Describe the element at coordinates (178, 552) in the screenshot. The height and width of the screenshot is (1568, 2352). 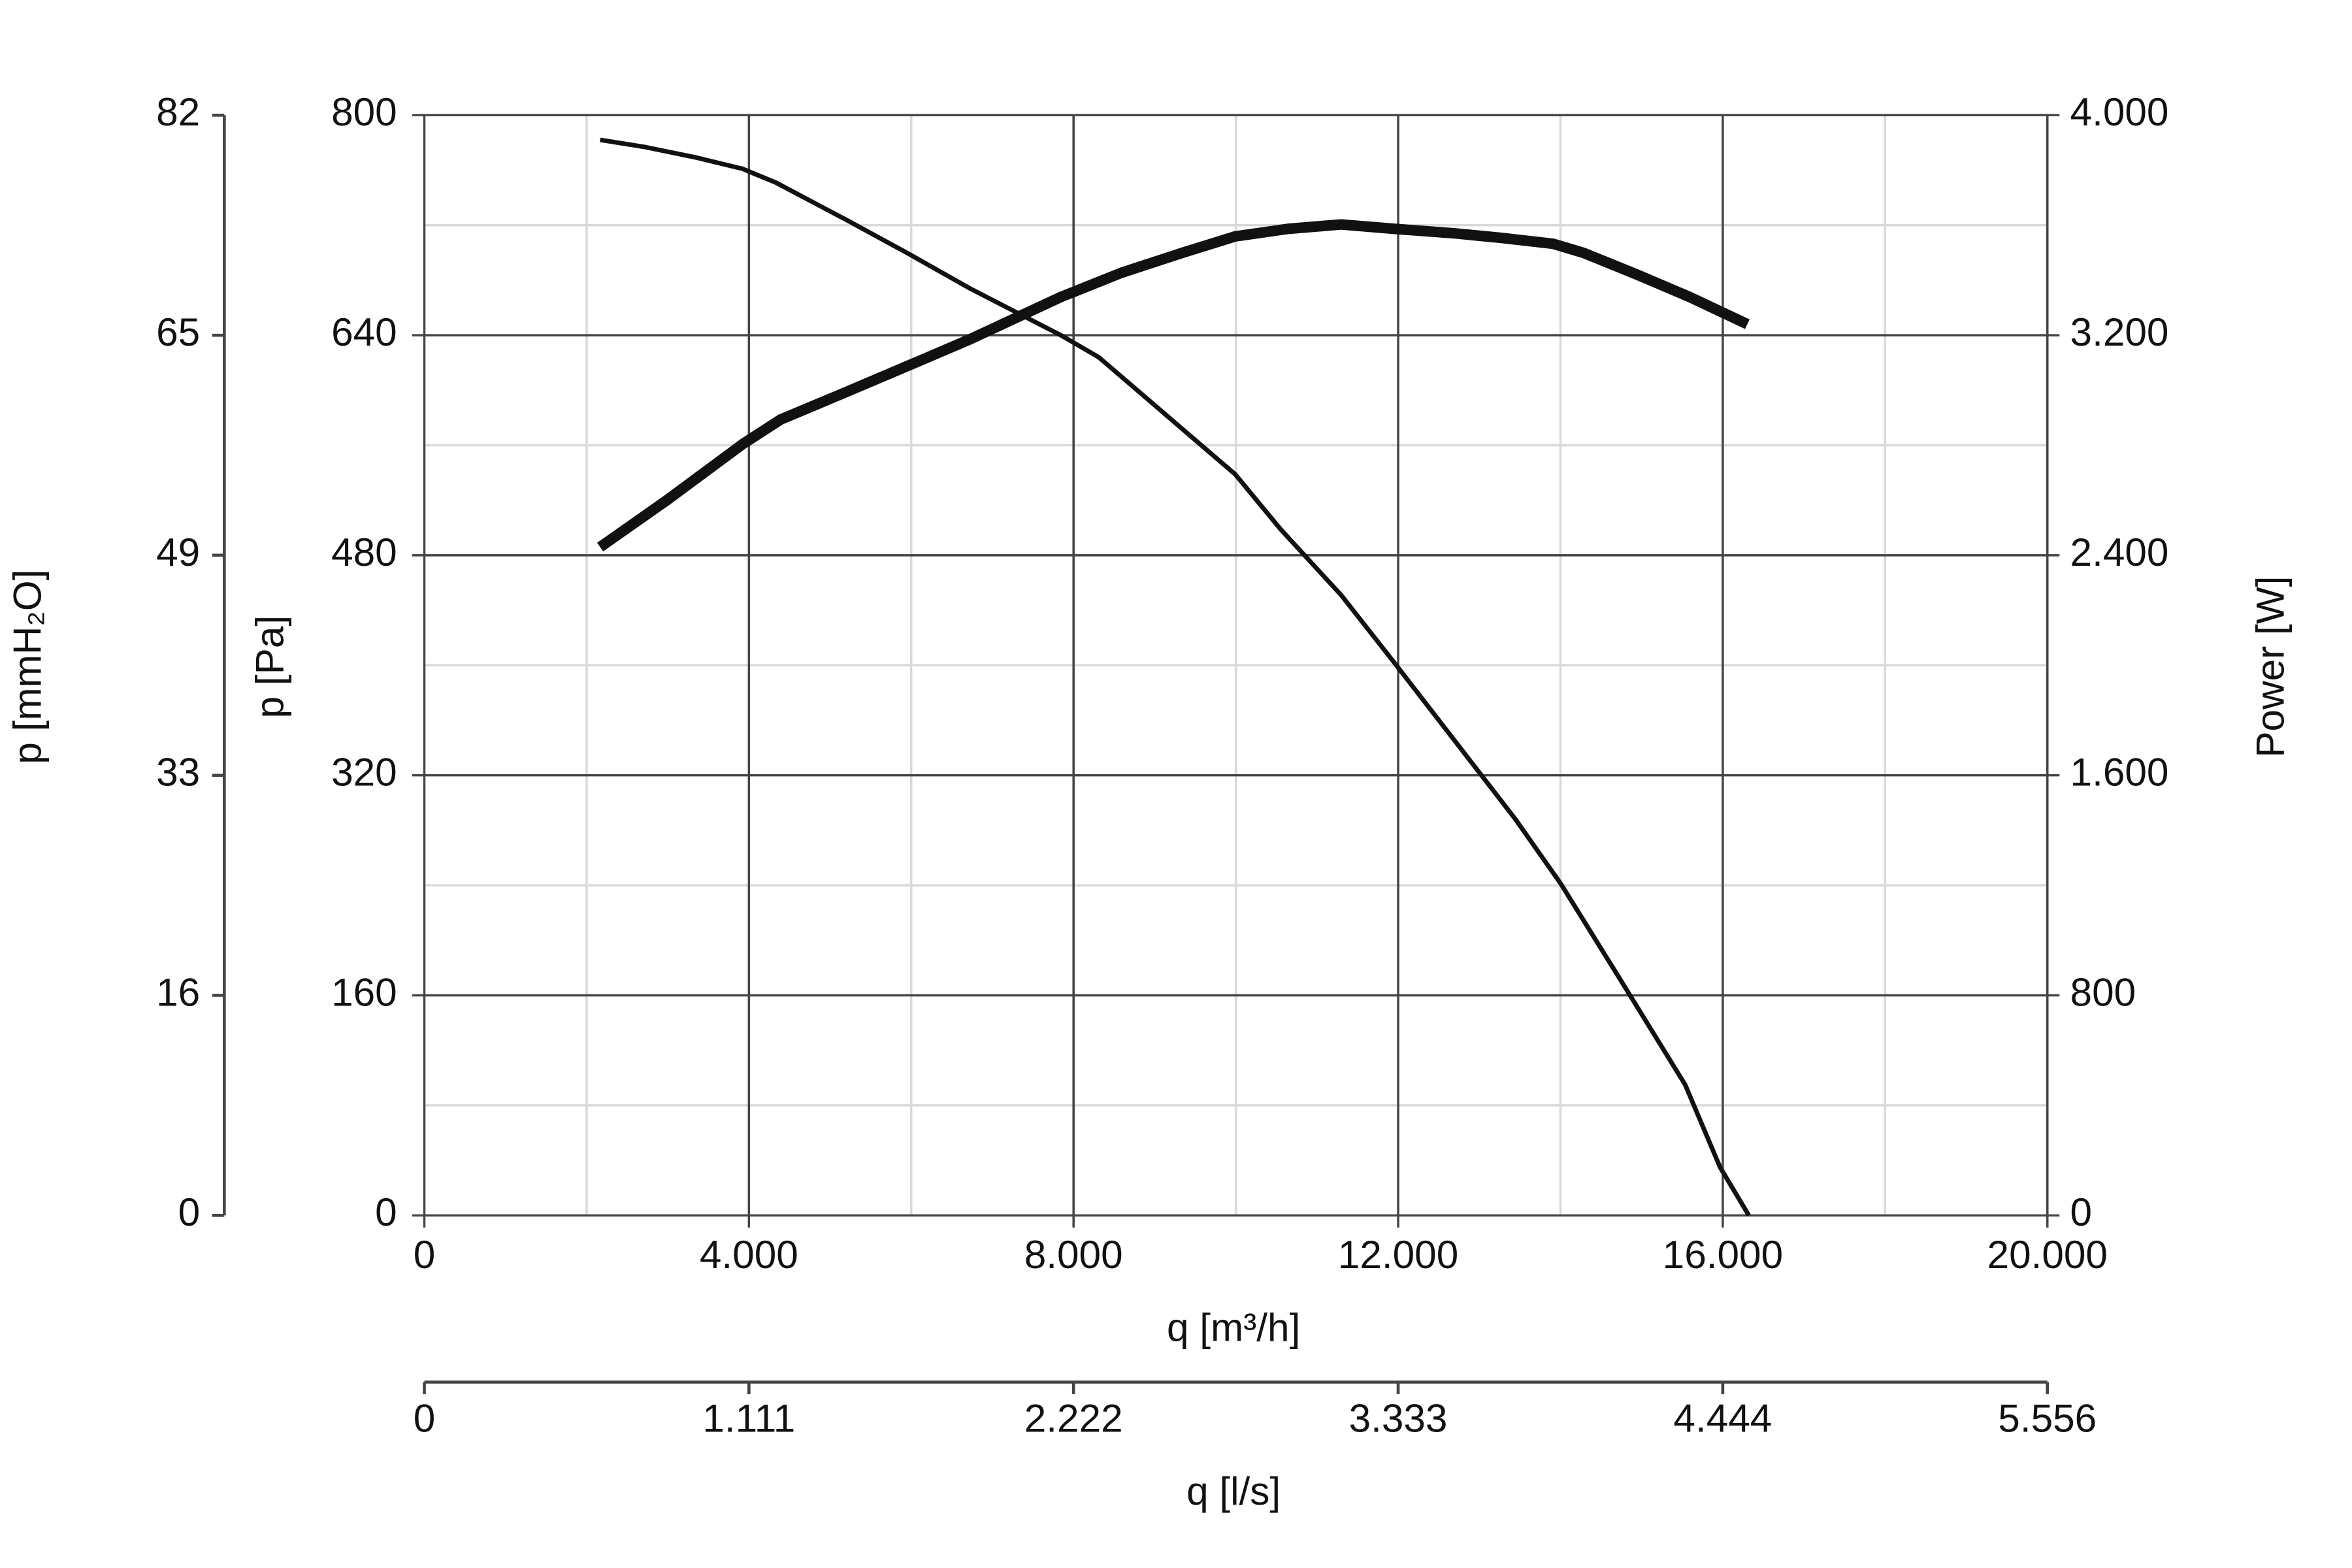
I see `y3-tick-label: 49` at that location.